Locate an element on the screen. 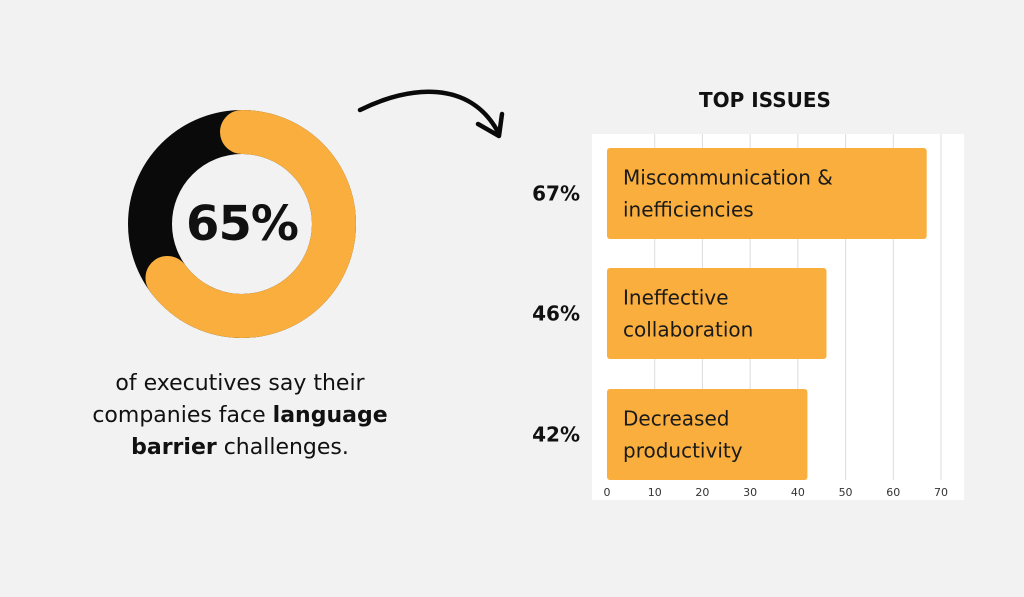 The height and width of the screenshot is (597, 1024). bar-category-label: productivity is located at coordinates (683, 451).